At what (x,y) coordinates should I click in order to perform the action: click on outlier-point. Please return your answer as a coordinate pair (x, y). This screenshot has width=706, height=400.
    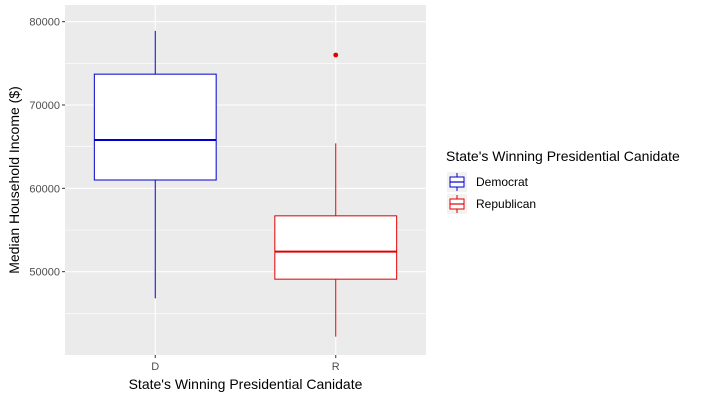
    Looking at the image, I should click on (336, 55).